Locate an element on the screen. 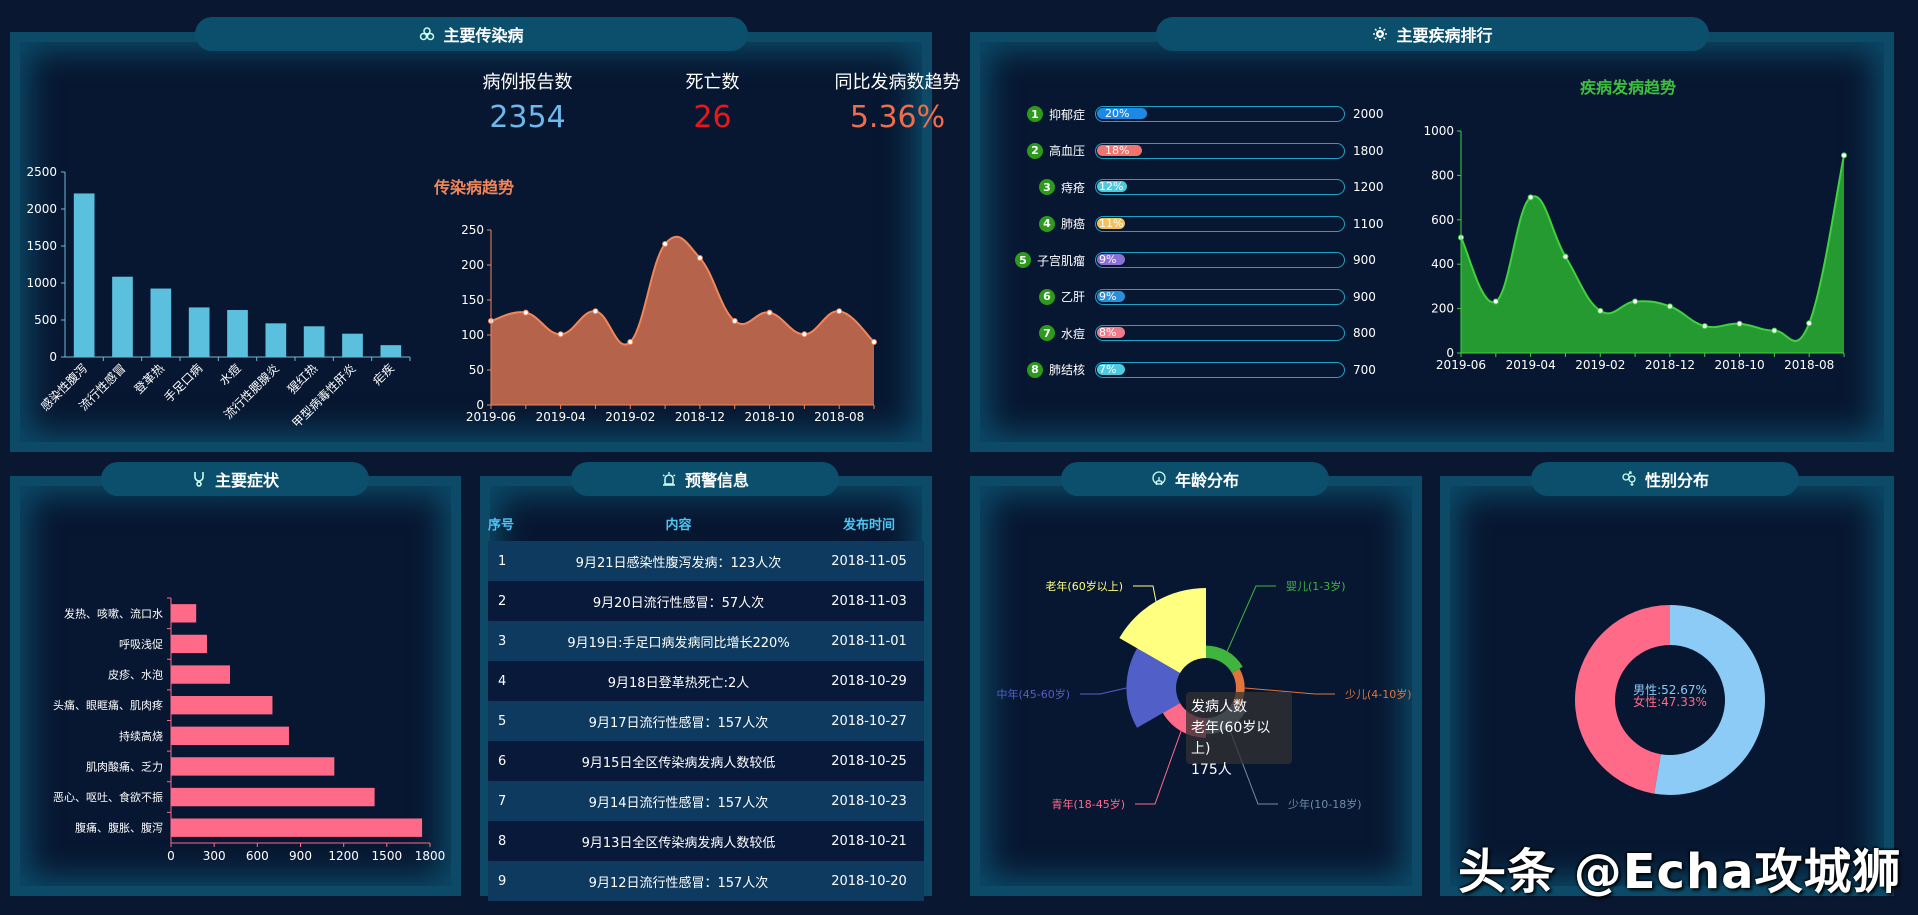  table-header-row: 序号 内容 发布时间 is located at coordinates (706, 523).